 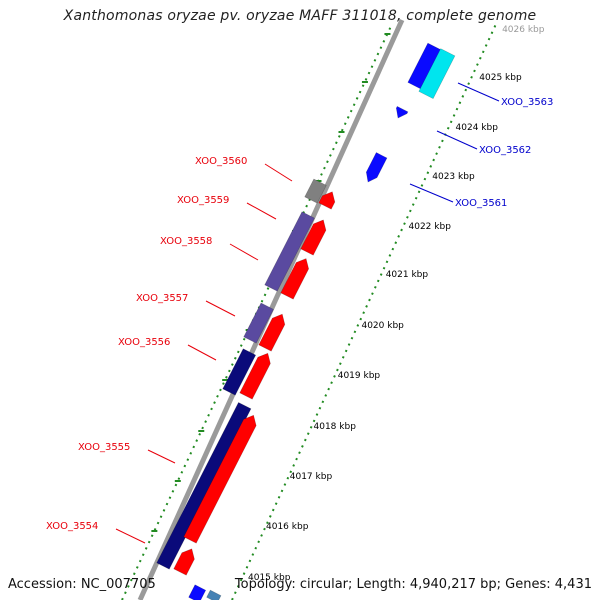 What do you see at coordinates (144, 342) in the screenshot?
I see `gene-label-xoo-3556: XOO_3556` at bounding box center [144, 342].